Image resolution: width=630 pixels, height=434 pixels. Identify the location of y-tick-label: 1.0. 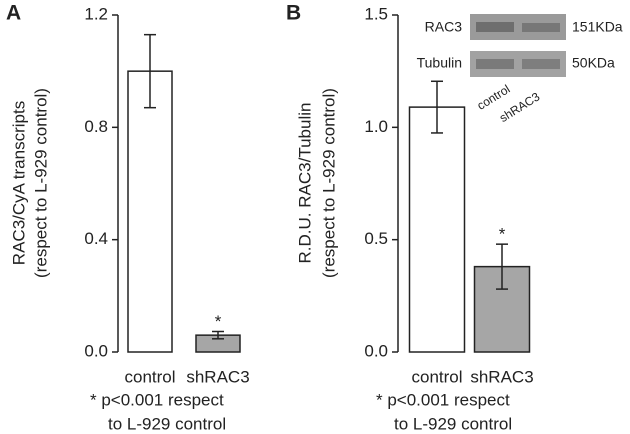
(376, 126).